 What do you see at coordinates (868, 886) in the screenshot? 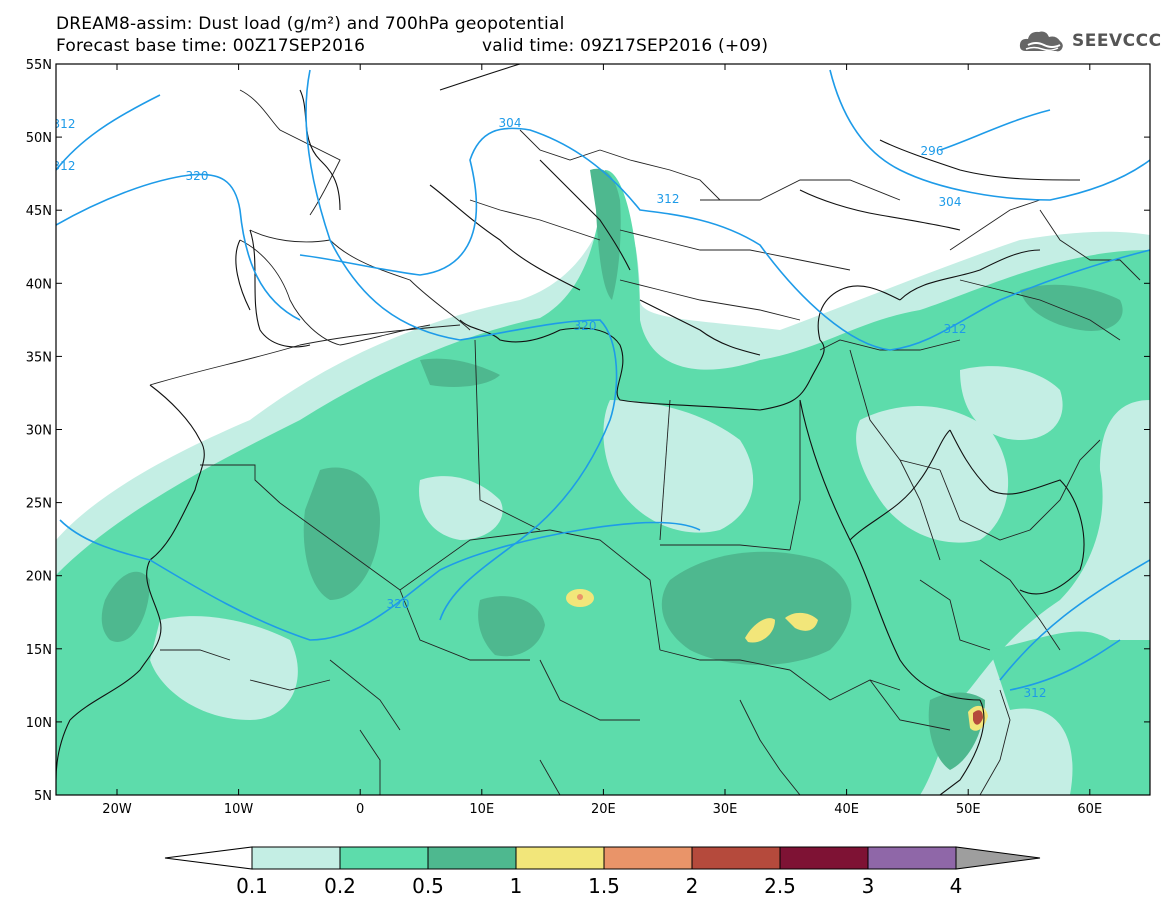
I see `colorbar-tick-label: 3` at bounding box center [868, 886].